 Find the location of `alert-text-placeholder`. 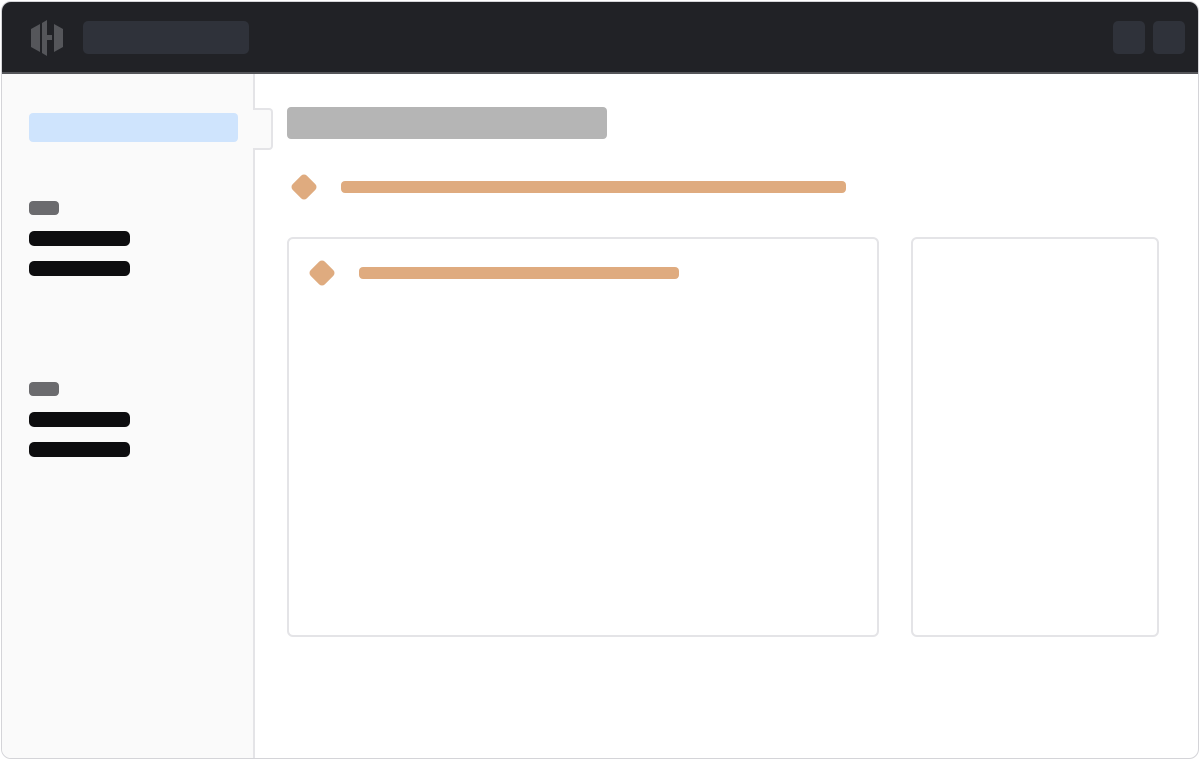

alert-text-placeholder is located at coordinates (593, 187).